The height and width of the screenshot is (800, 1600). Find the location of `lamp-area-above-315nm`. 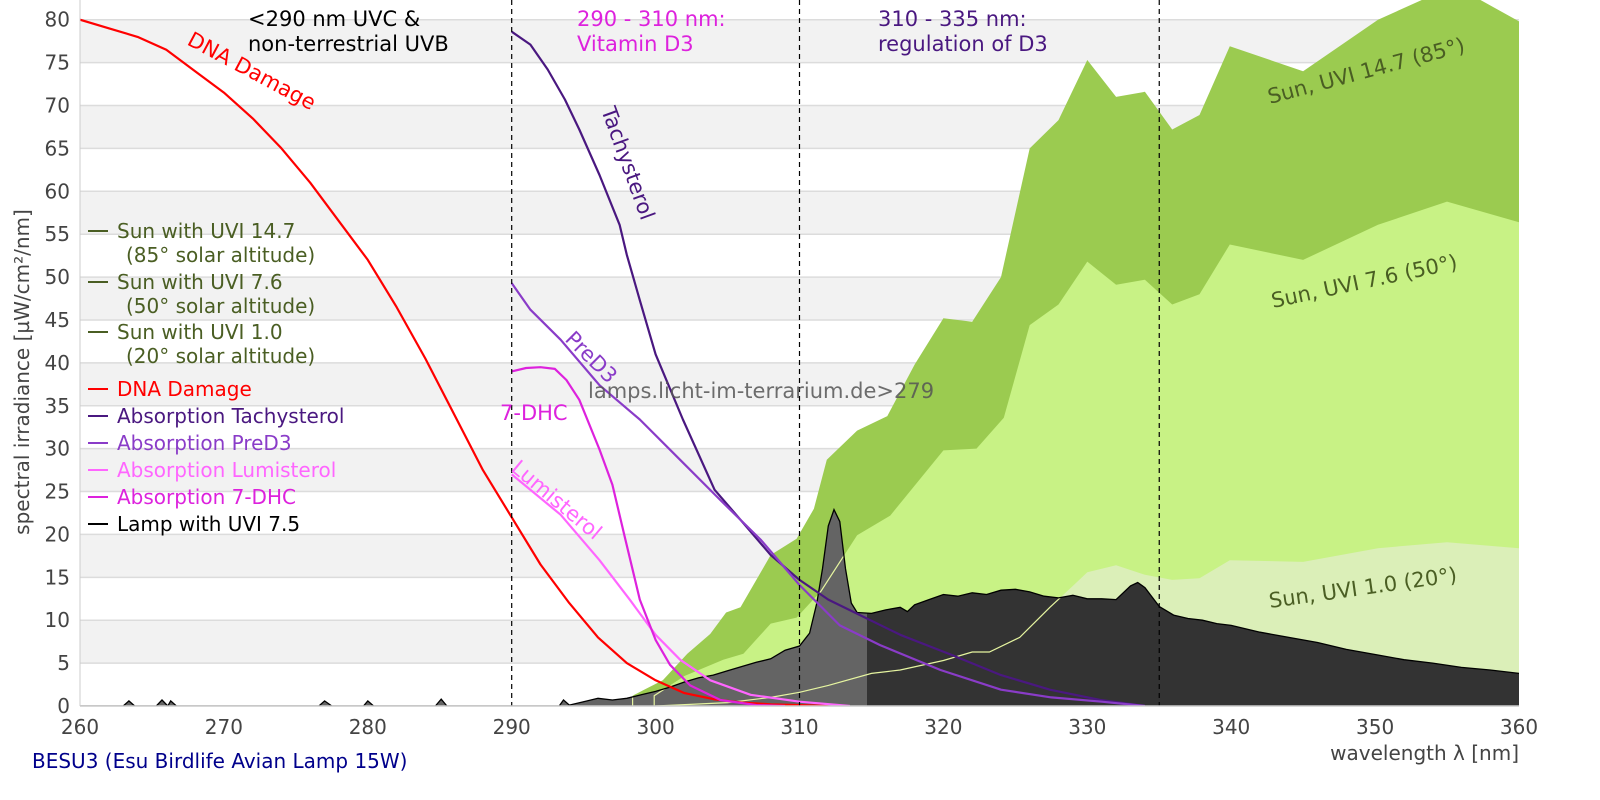

lamp-area-above-315nm is located at coordinates (1193, 644).